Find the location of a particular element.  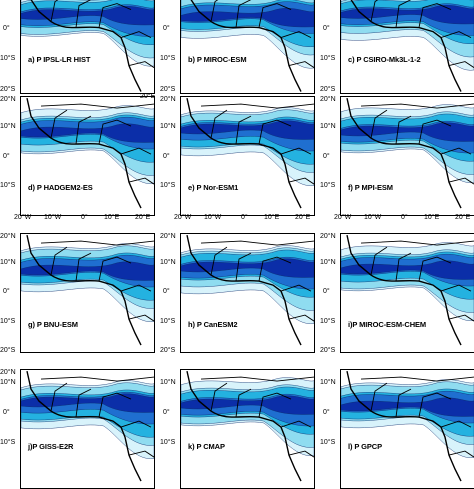

panel-label-j: j)P GISS-E2R is located at coordinates (51, 446).